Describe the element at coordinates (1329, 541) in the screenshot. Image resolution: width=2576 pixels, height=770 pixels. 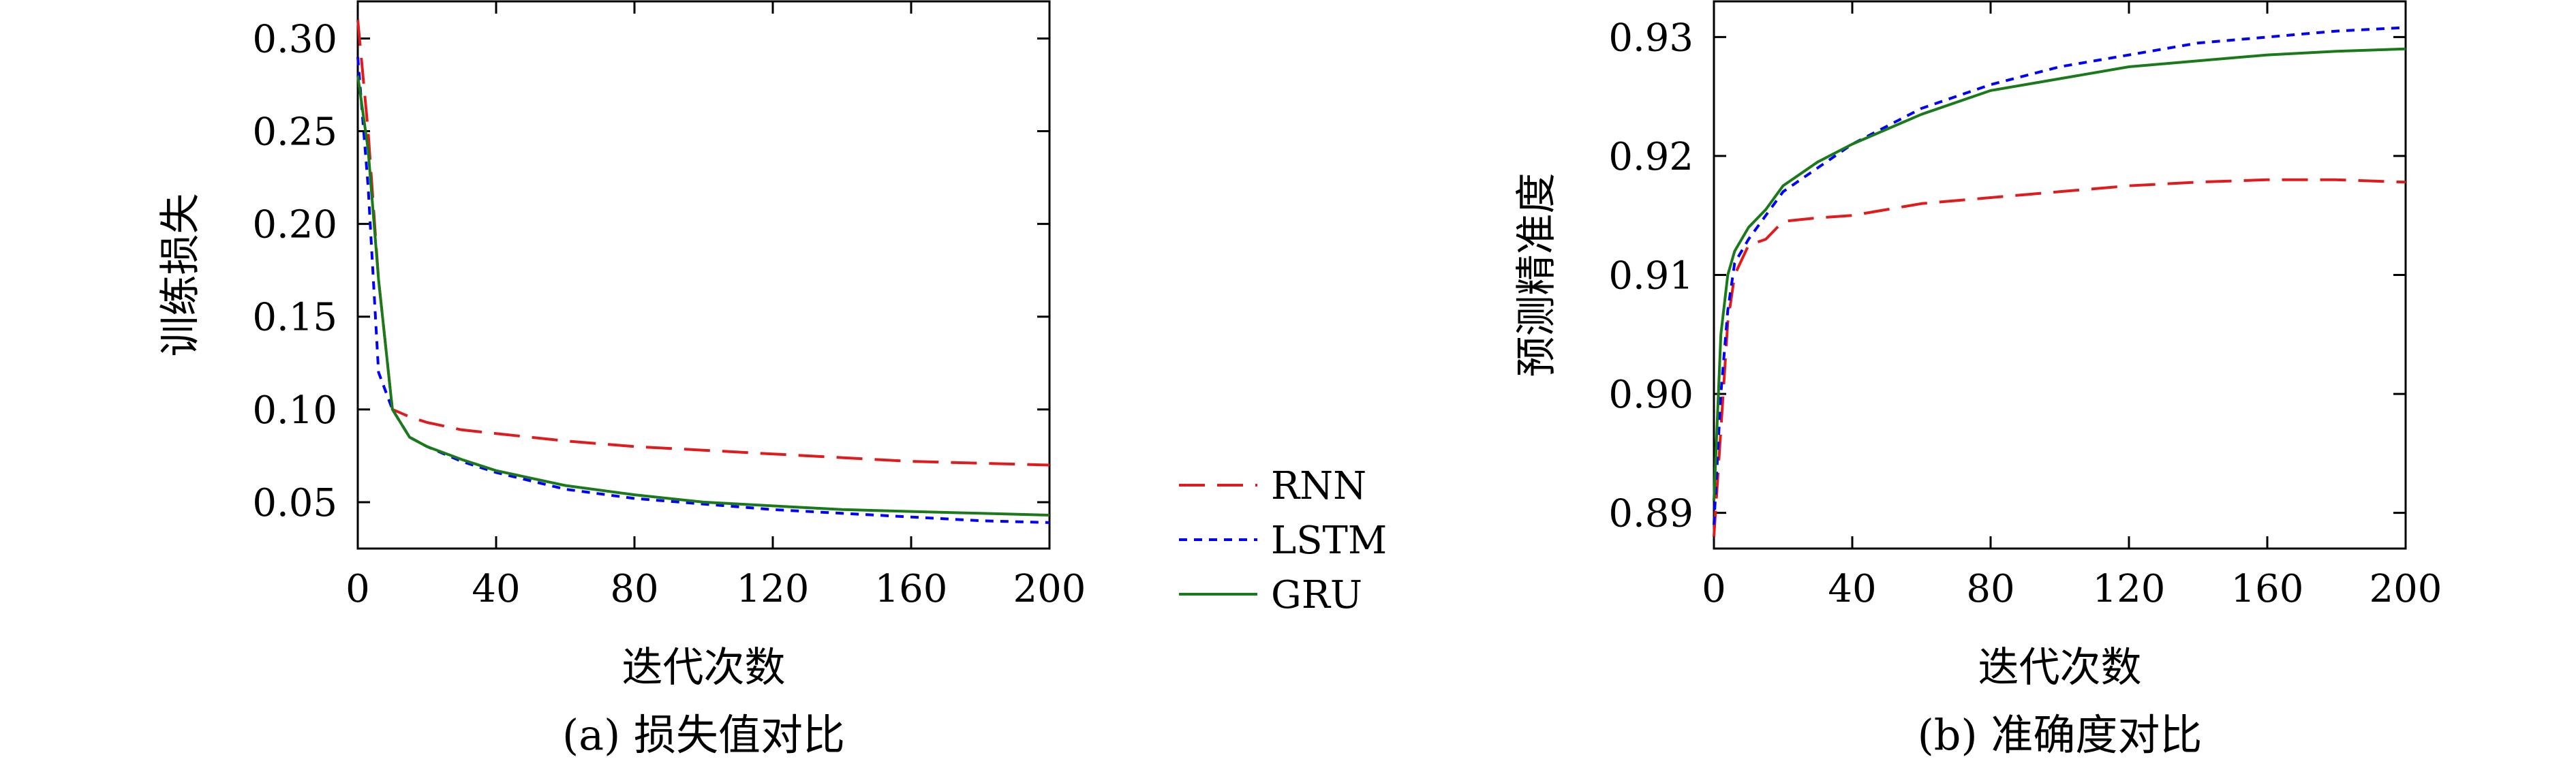
I see `legend-label-lstm: LSTM` at that location.